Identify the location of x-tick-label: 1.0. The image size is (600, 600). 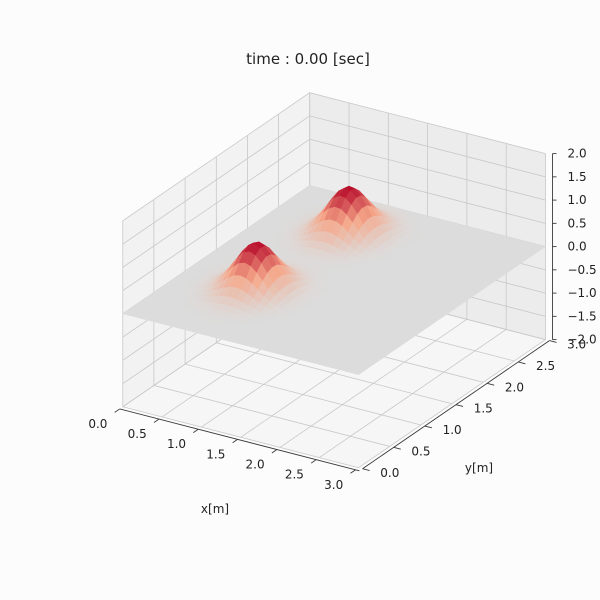
(176, 444).